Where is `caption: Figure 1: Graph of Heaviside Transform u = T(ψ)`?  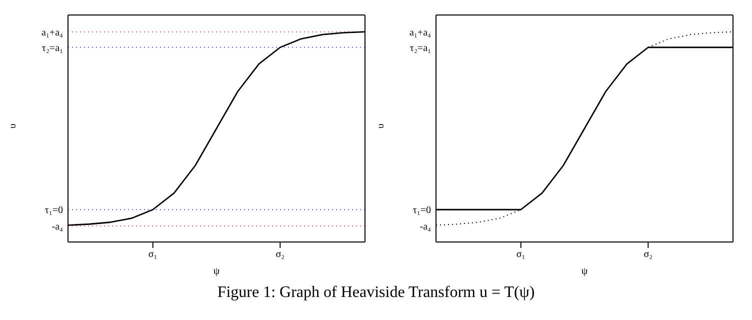
caption: Figure 1: Graph of Heaviside Transform u = T(ψ) is located at coordinates (376, 293).